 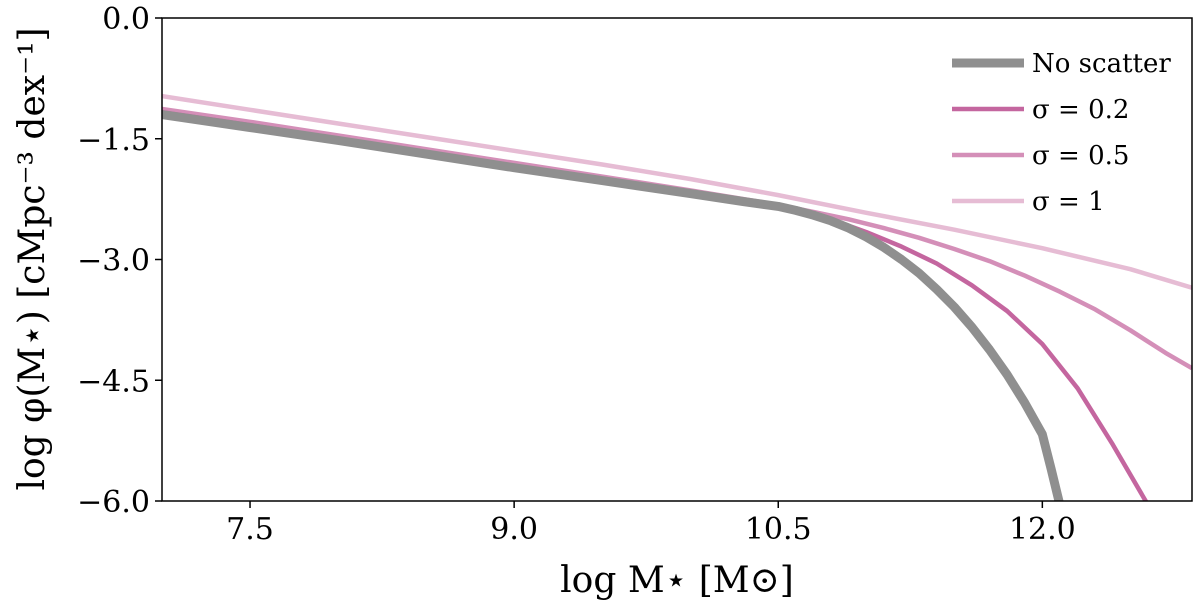 I want to click on y-tick-label: −4.5, so click(x=113, y=381).